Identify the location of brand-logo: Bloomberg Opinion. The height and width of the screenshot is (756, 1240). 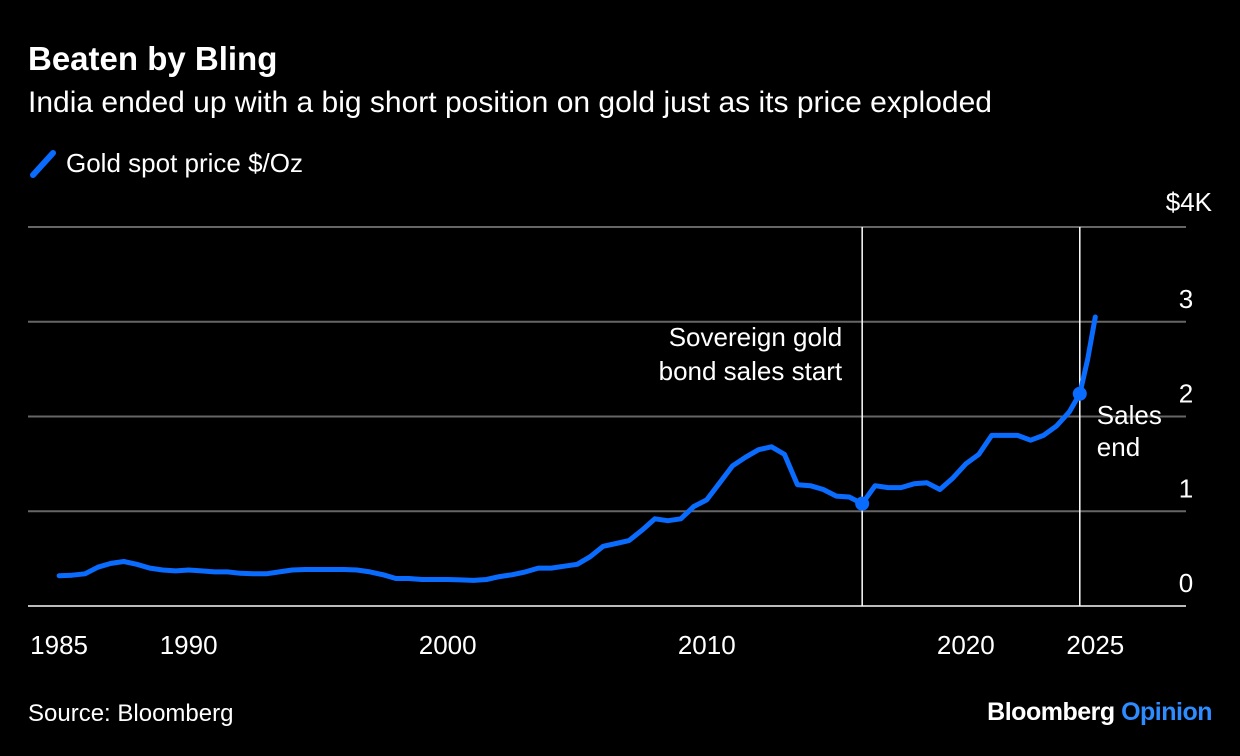
(1099, 712).